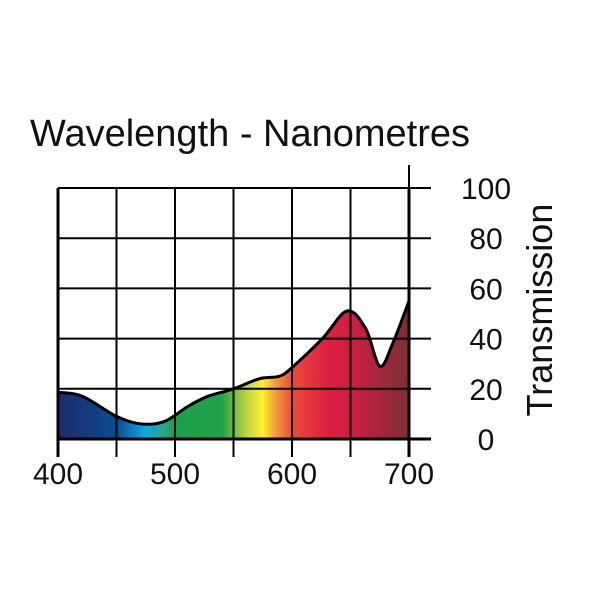 The height and width of the screenshot is (600, 600). I want to click on y-tick-label: 100, so click(486, 189).